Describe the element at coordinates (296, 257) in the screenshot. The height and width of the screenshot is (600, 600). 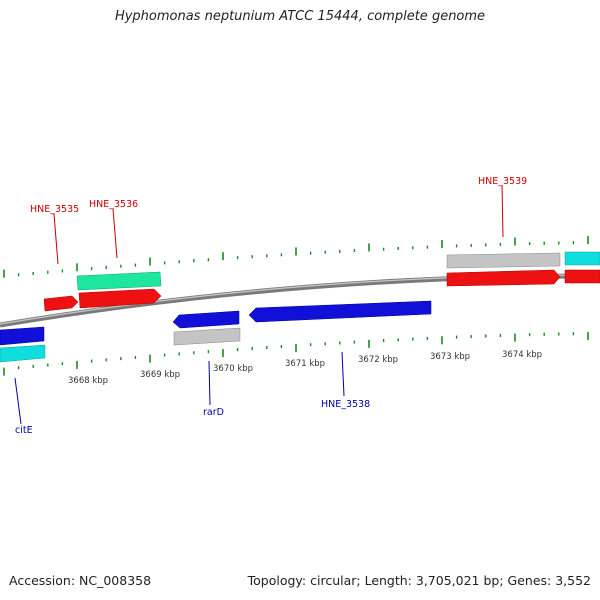
I see `upper-tick-track` at that location.